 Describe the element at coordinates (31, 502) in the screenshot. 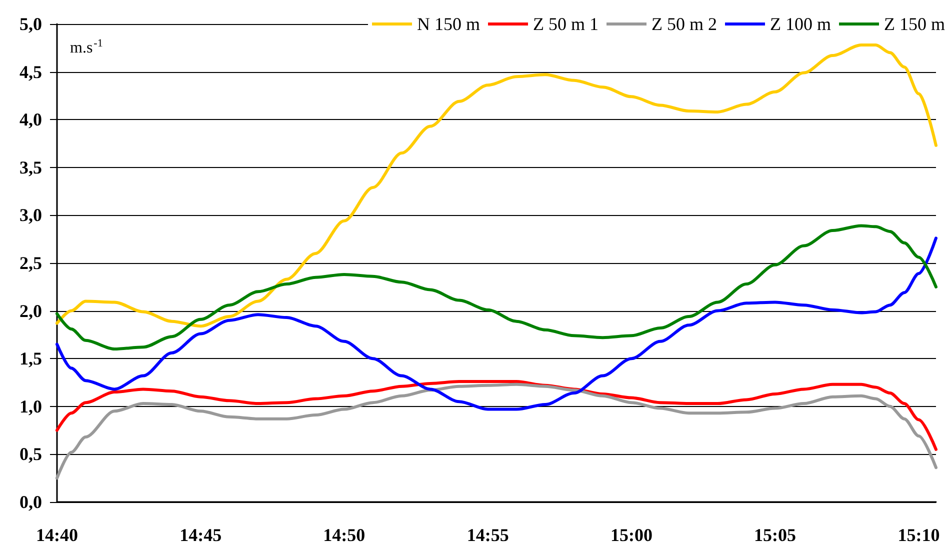

I see `y-tick-label: 0,0` at that location.